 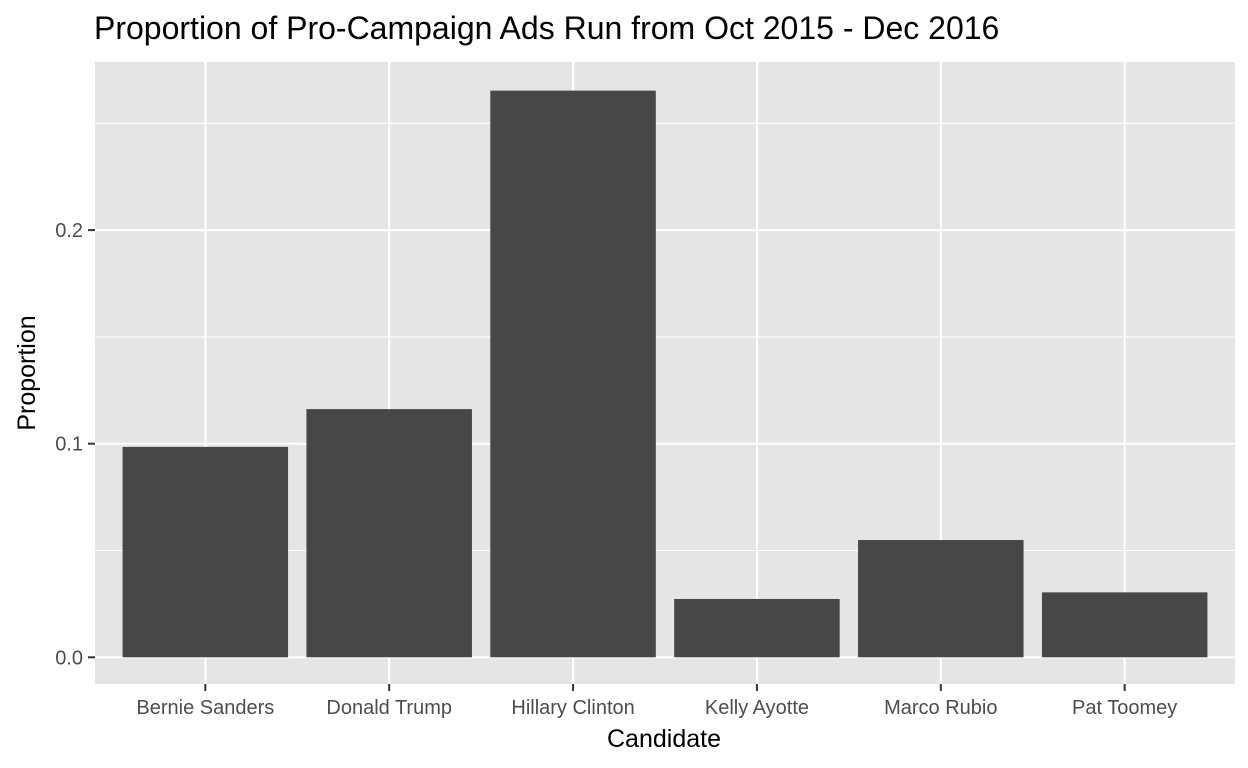 I want to click on x-axis-title: Candidate, so click(x=664, y=739).